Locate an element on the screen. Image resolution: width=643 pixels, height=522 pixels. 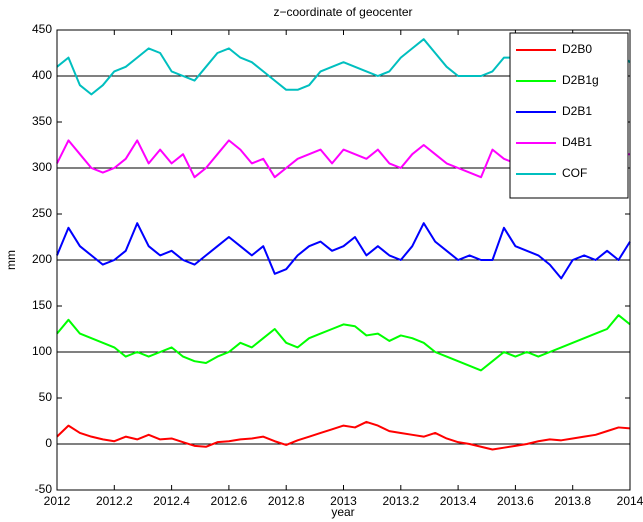
x-tick-label: 2013.8 is located at coordinates (572, 501).